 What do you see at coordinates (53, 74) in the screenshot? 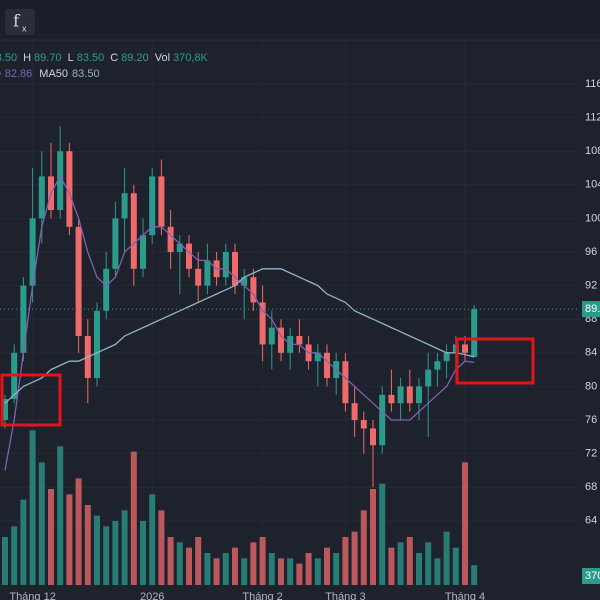
I see `ma-legend-name: MA50` at bounding box center [53, 74].